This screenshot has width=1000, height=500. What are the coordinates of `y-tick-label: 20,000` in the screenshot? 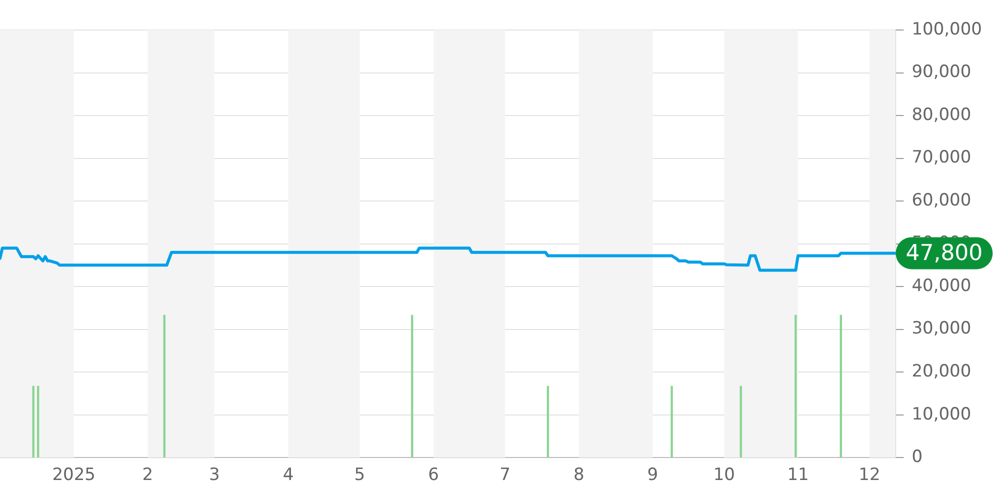 It's located at (942, 372).